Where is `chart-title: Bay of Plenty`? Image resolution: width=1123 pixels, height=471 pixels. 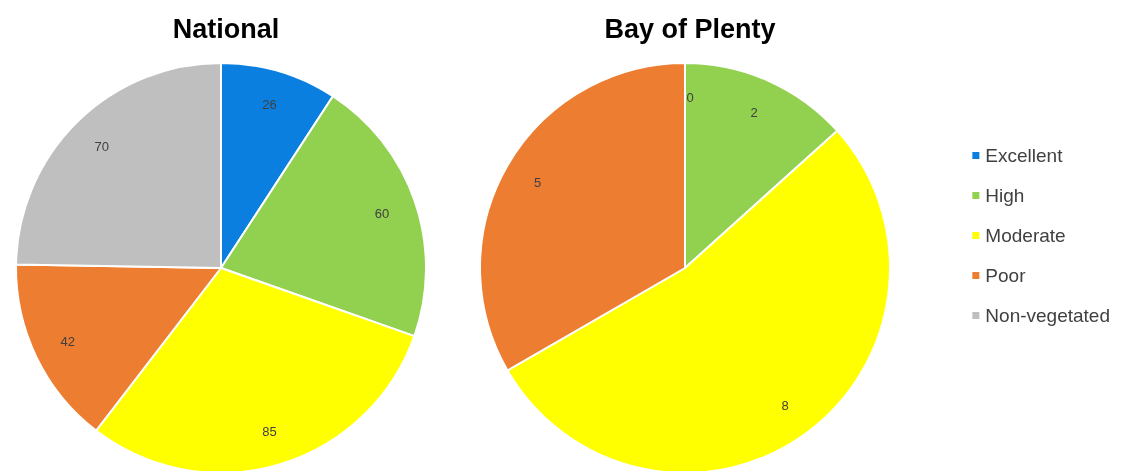
chart-title: Bay of Plenty is located at coordinates (690, 28).